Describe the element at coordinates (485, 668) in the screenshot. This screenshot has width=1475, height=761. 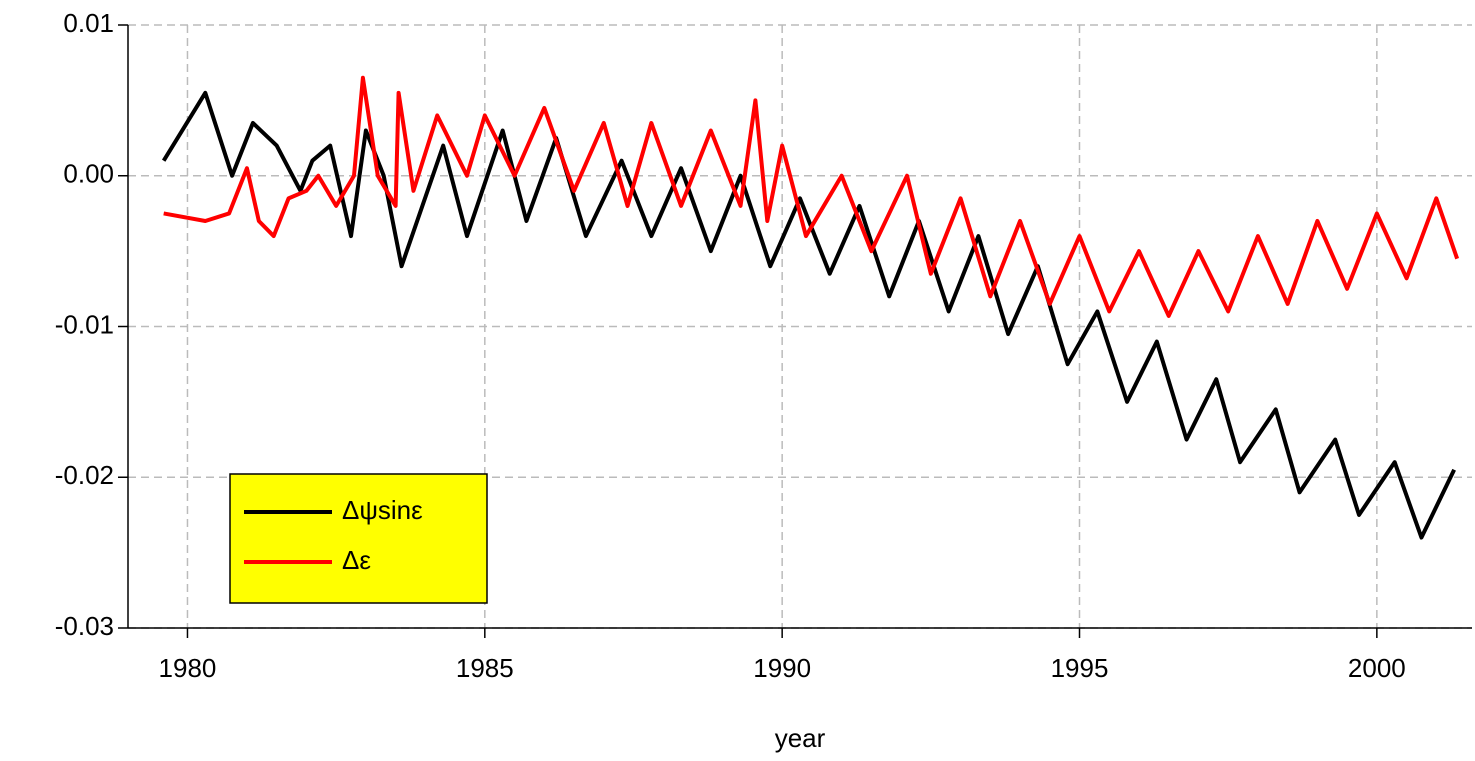
I see `x-tick-label: 1985` at that location.